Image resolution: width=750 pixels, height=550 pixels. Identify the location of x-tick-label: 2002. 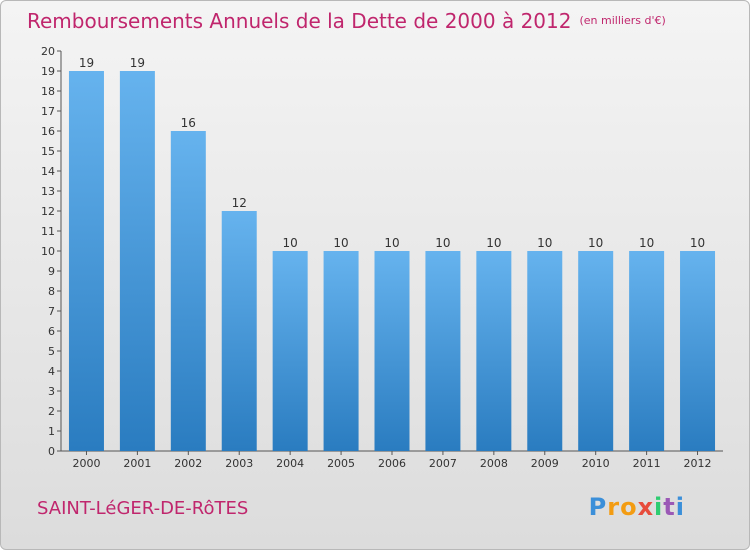
(188, 463).